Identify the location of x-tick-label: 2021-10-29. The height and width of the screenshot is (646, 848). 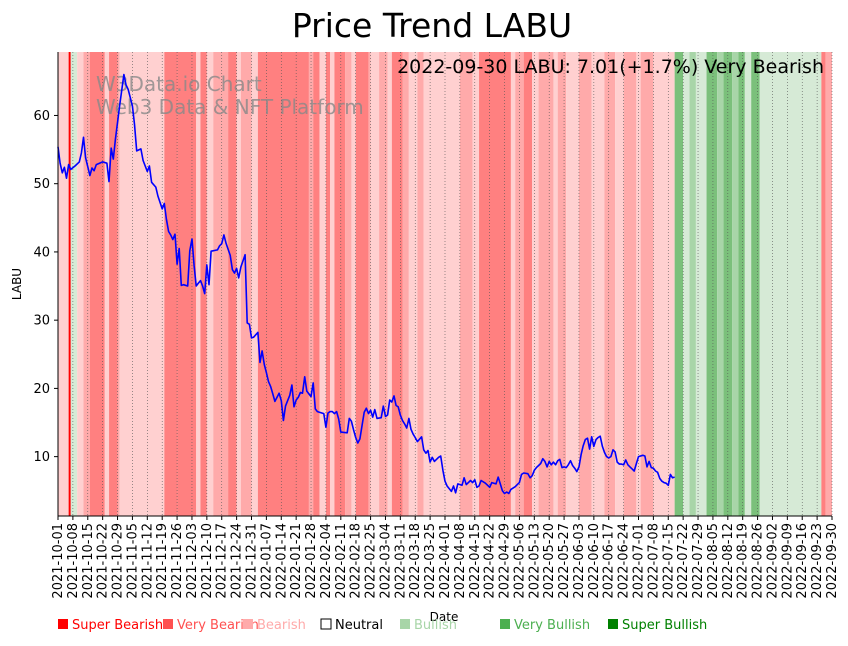
(118, 561).